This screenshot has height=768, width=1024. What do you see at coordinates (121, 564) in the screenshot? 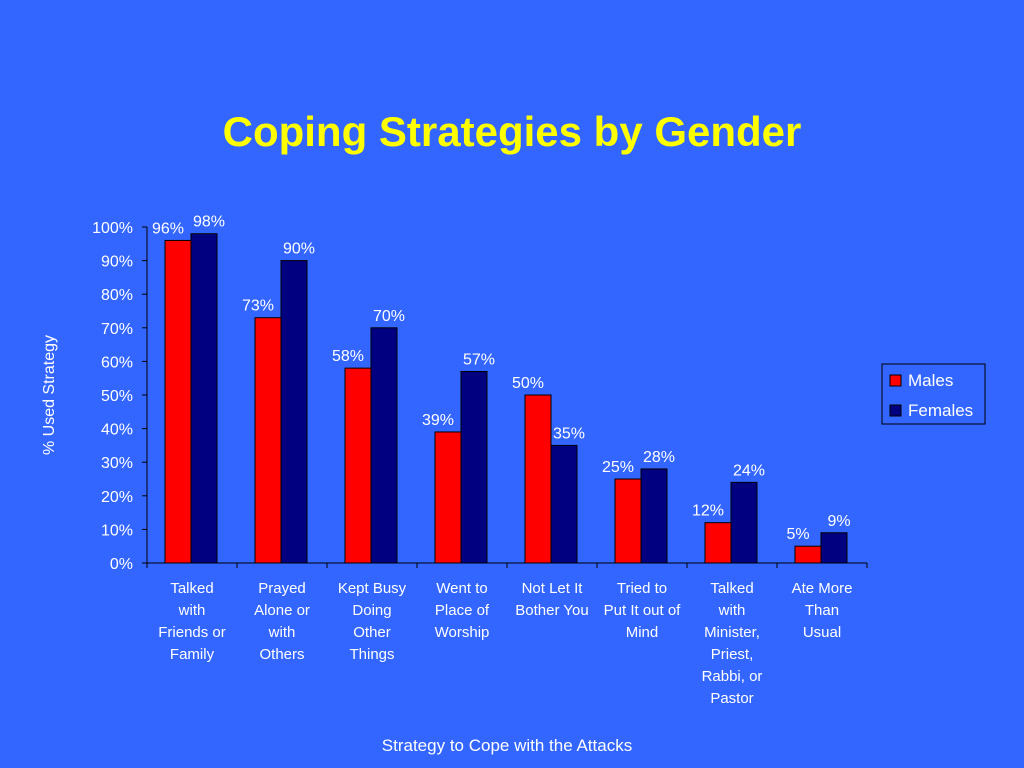
I see `y-tick-label: 0%` at bounding box center [121, 564].